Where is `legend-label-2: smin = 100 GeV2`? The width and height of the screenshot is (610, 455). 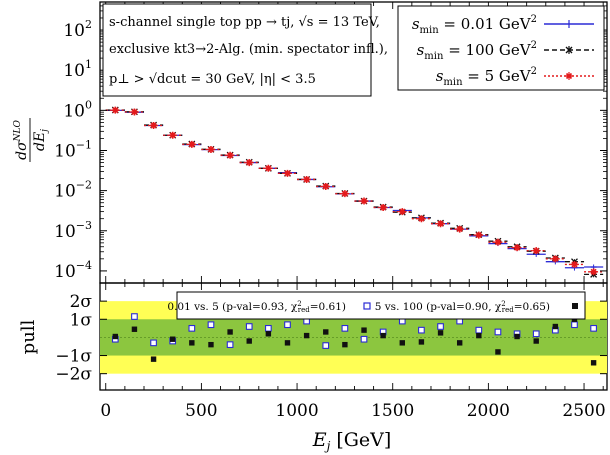 legend-label-2: smin = 100 GeV2 is located at coordinates (477, 51).